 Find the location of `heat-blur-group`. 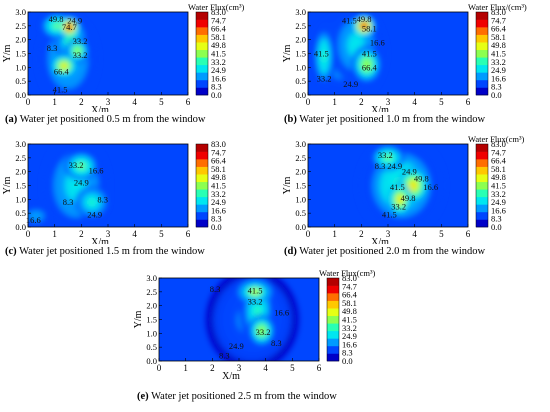

heat-blur-group is located at coordinates (401, 185).